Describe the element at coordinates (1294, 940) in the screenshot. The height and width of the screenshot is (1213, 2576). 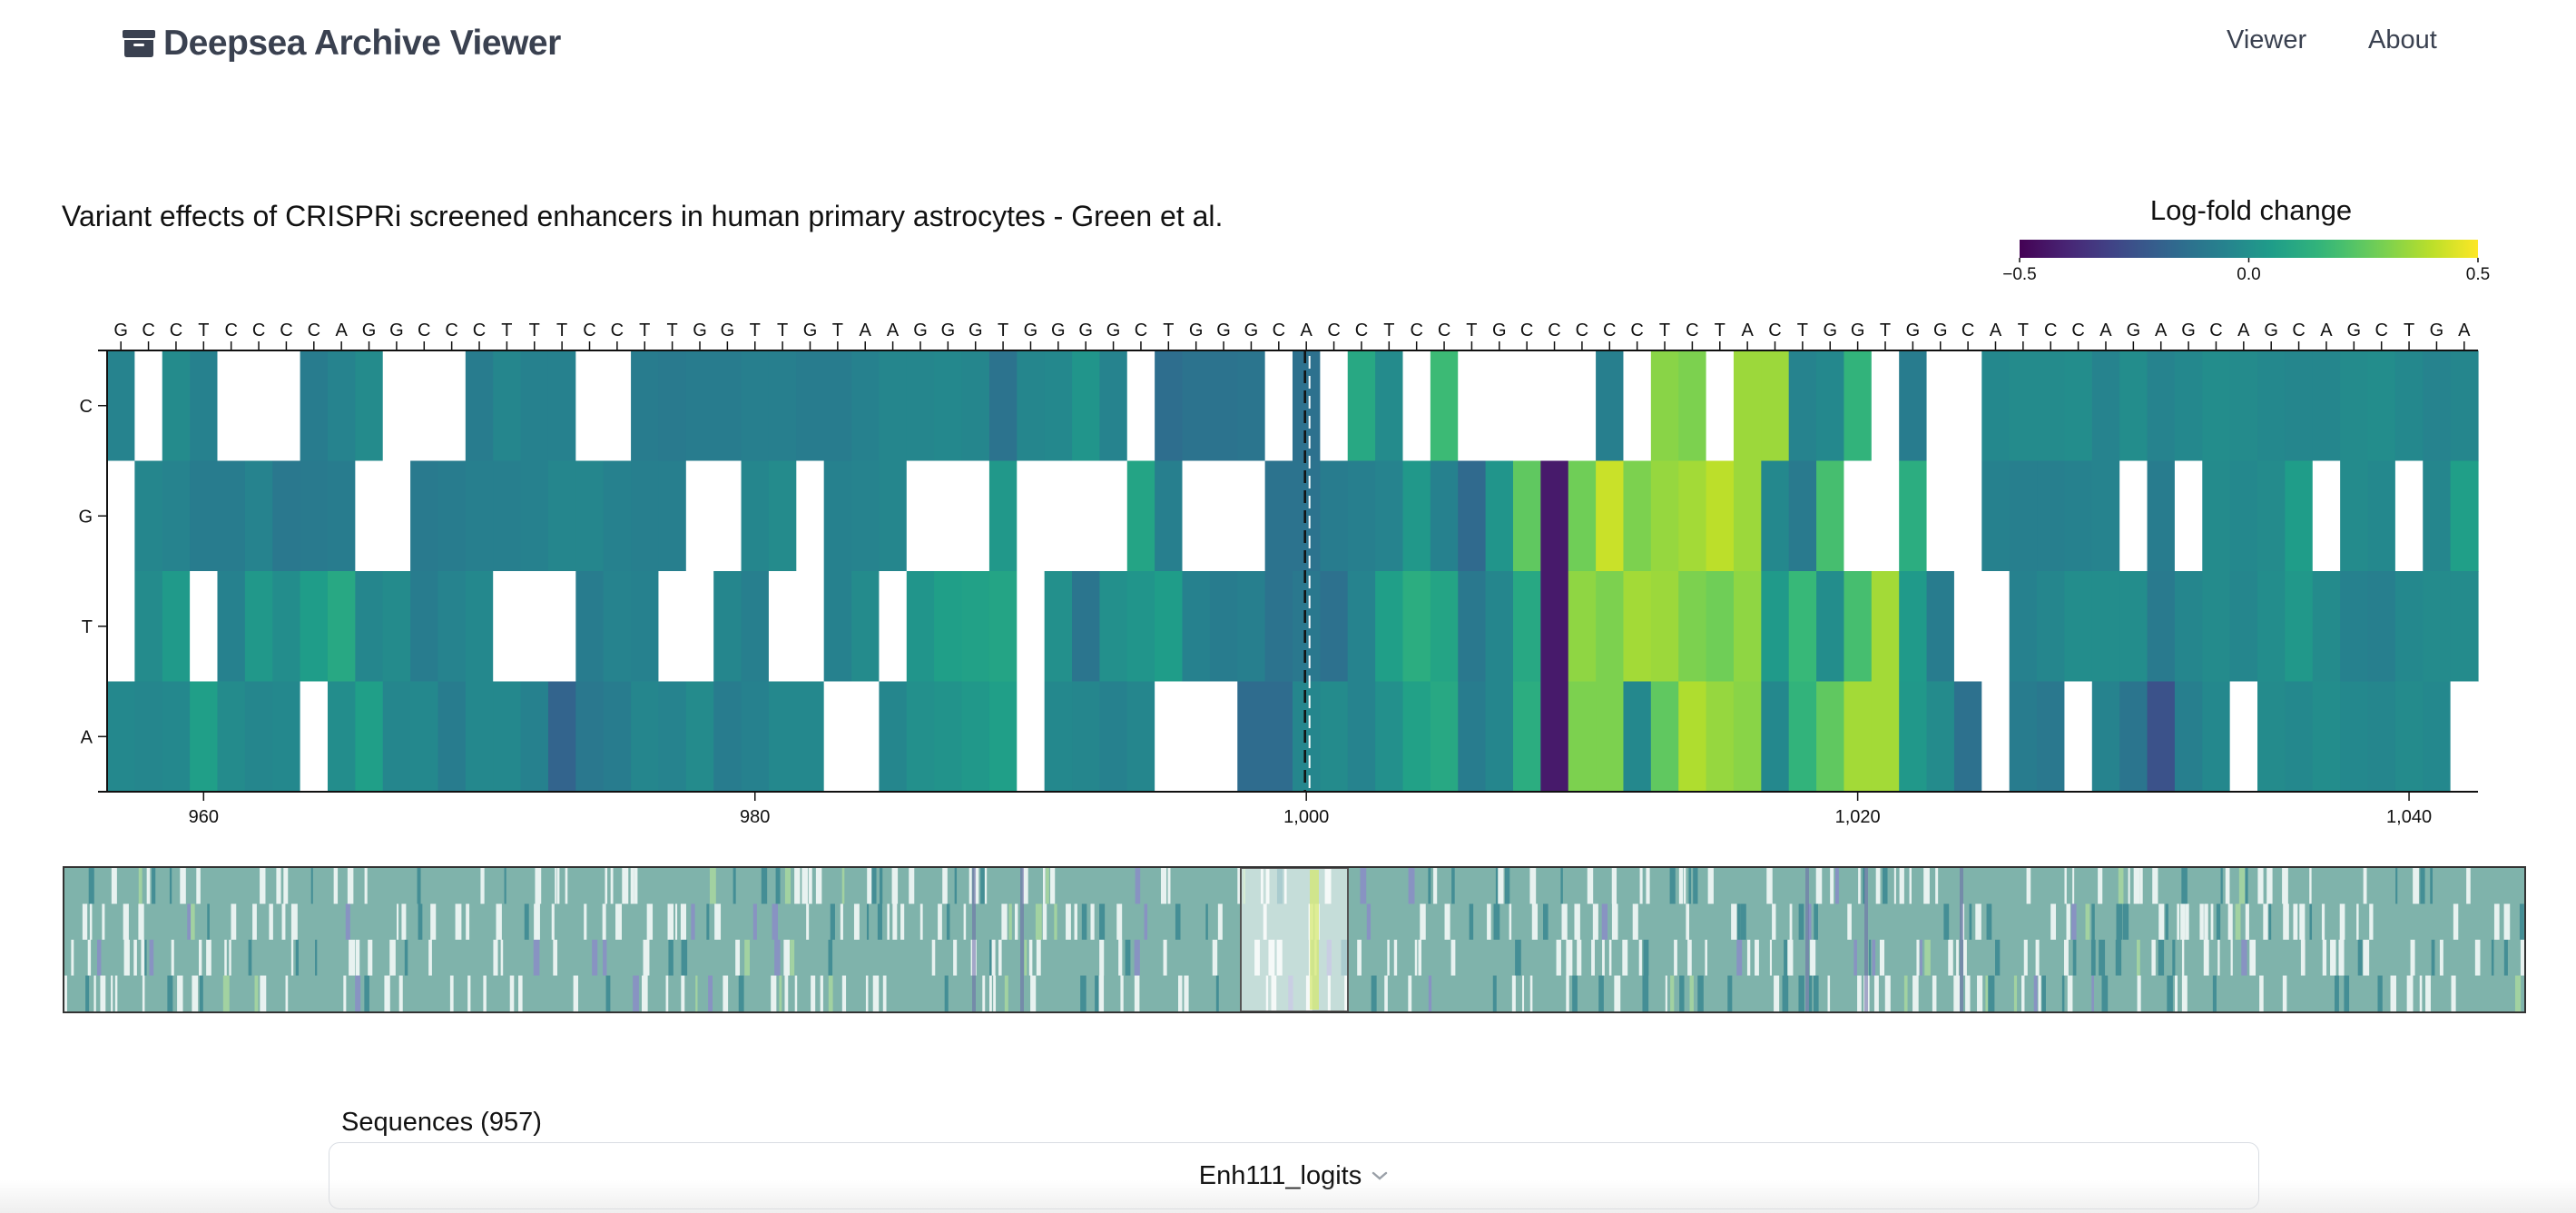
I see `overview-selection-window` at that location.